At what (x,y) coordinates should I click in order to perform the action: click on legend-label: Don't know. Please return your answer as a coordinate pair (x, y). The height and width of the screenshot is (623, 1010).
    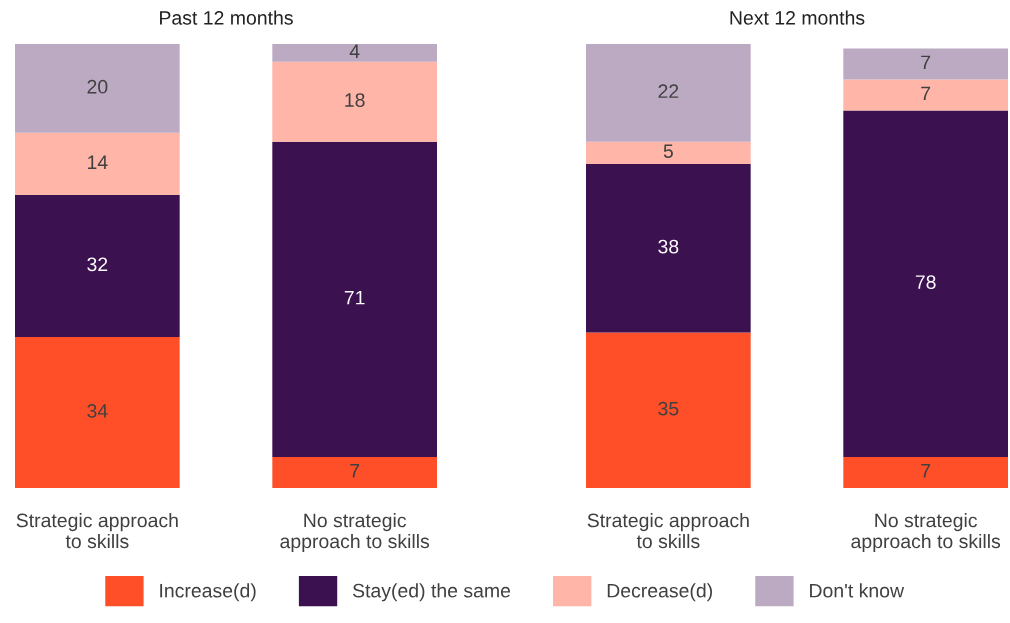
    Looking at the image, I should click on (857, 590).